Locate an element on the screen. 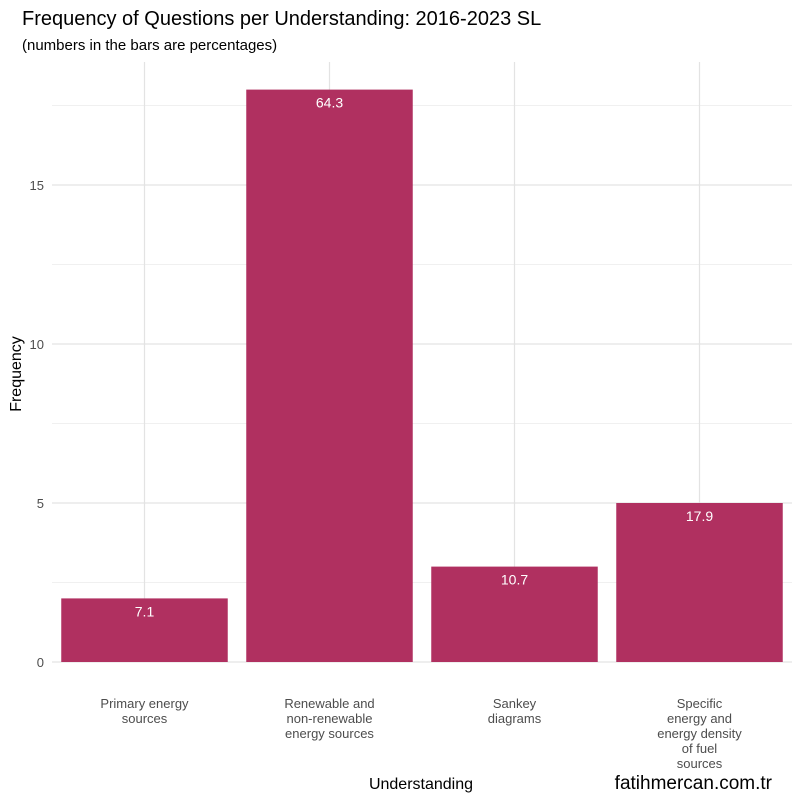 This screenshot has height=800, width=800. y-tick-label: 5 is located at coordinates (40, 503).